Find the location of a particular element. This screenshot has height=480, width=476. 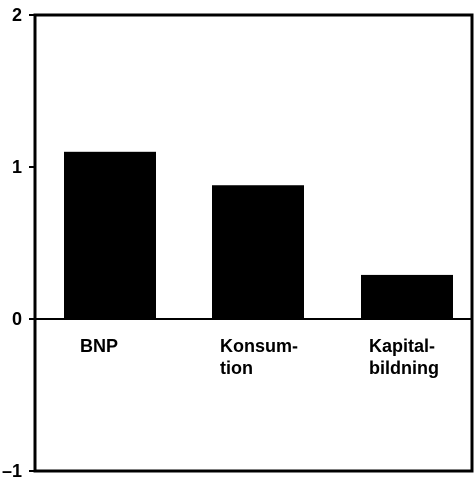

category-label-line: bildning is located at coordinates (404, 368).